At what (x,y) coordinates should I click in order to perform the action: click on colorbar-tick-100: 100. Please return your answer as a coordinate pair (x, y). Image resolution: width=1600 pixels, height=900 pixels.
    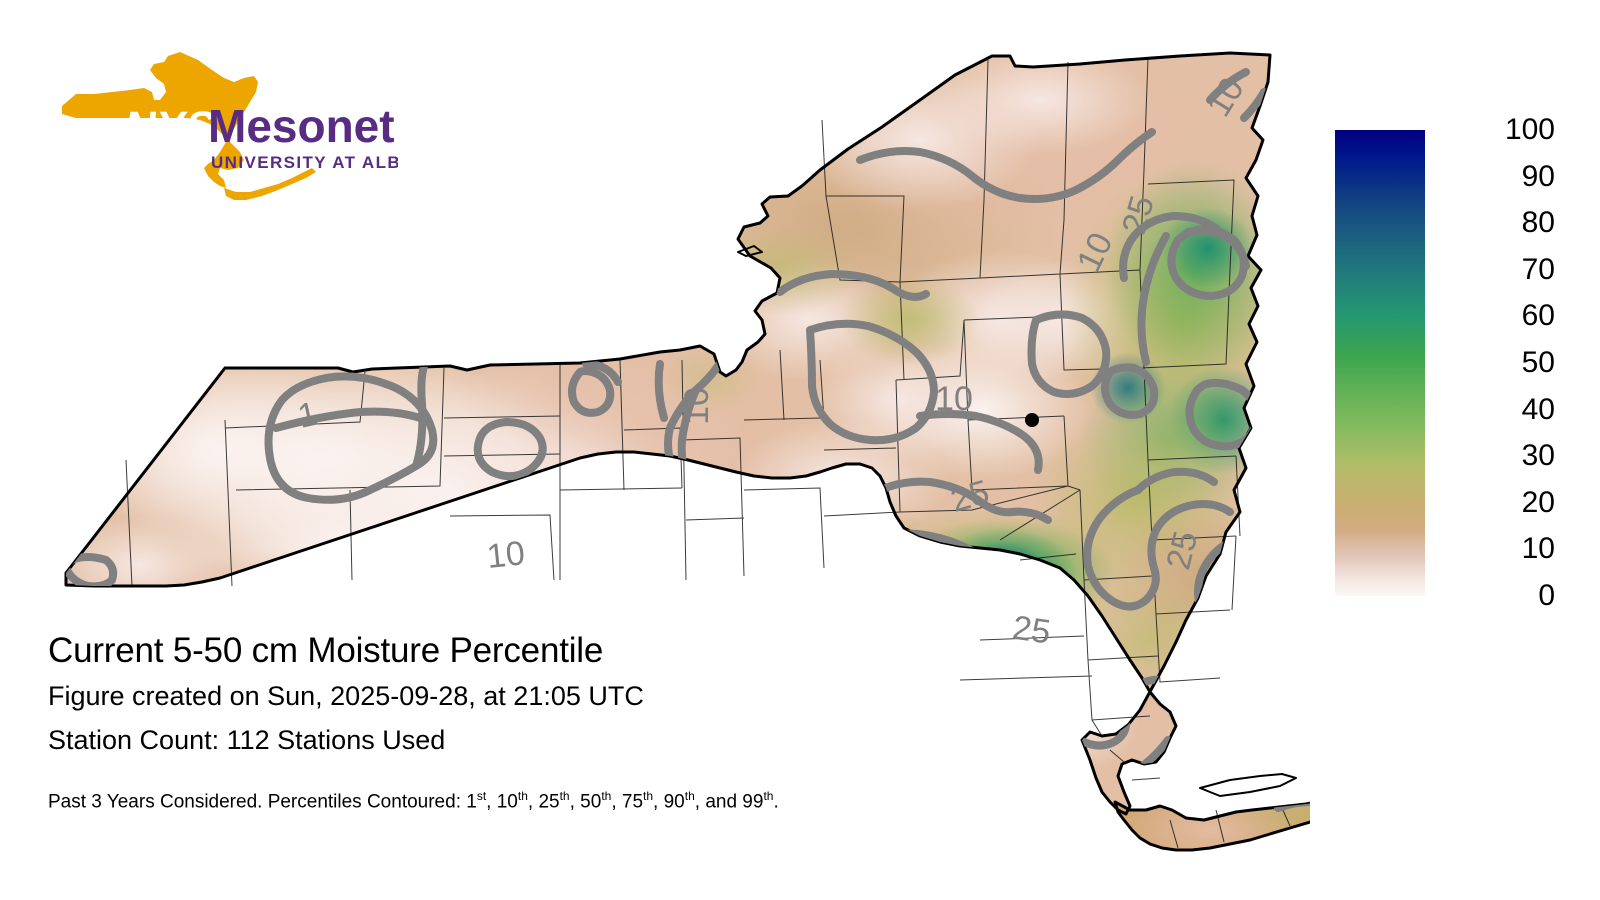
    Looking at the image, I should click on (1529, 129).